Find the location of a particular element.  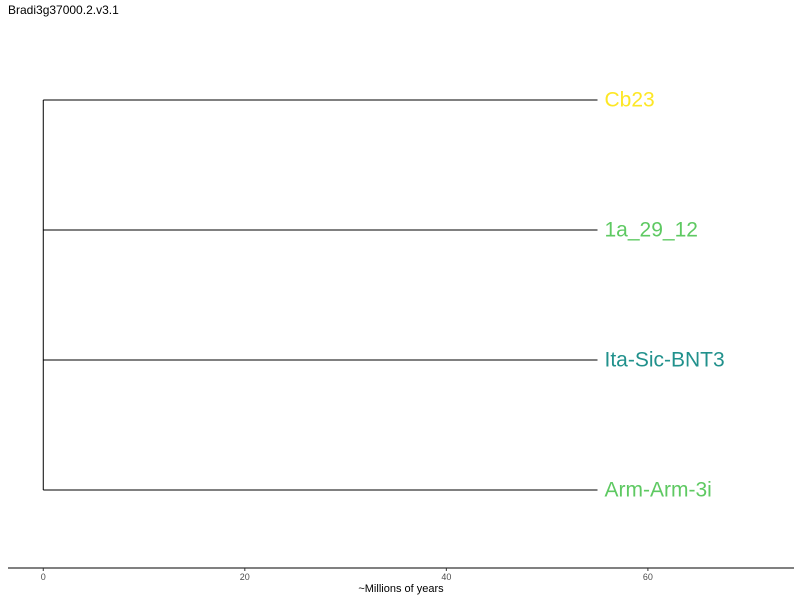

page-title: Bradi3g37000.2.v3.1 is located at coordinates (63, 10).